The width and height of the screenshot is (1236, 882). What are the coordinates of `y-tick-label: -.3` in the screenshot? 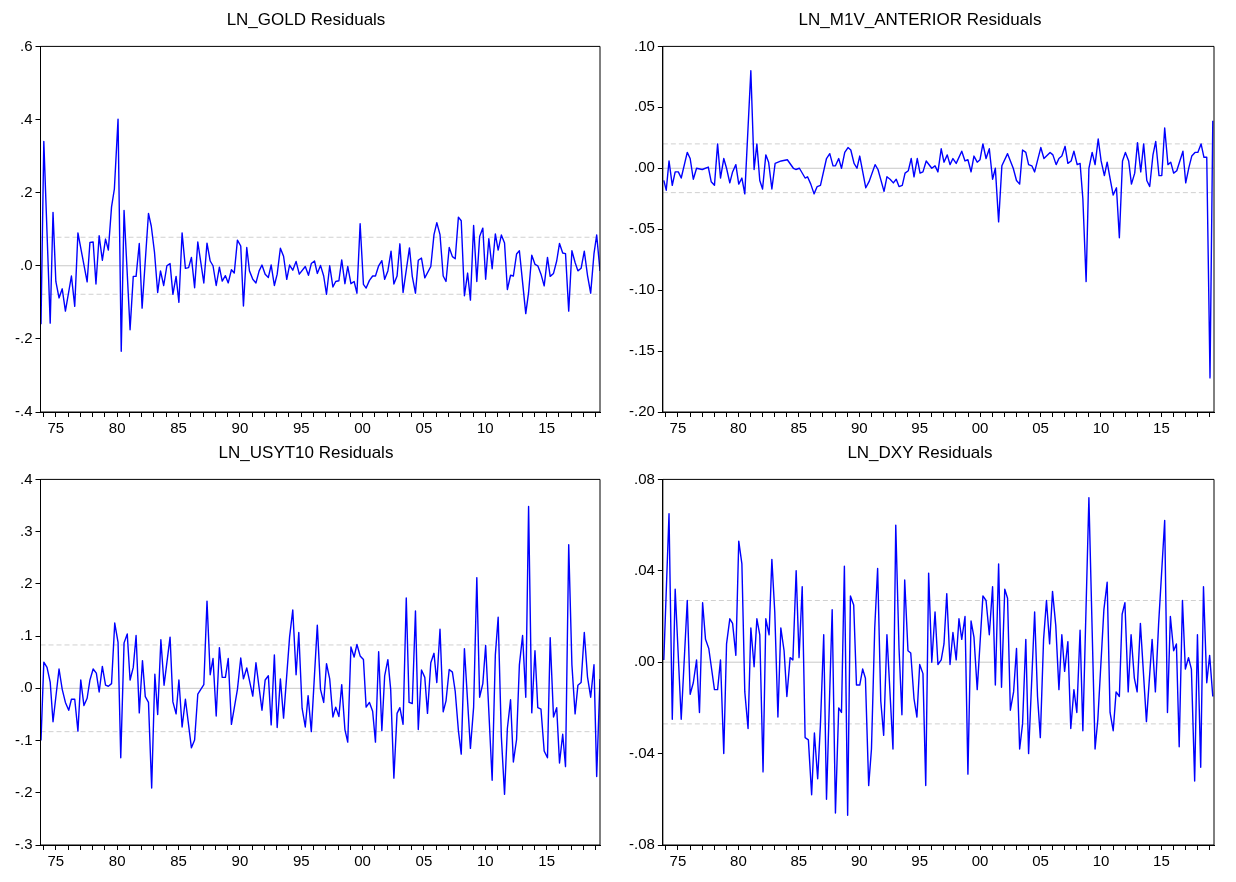 It's located at (23, 844).